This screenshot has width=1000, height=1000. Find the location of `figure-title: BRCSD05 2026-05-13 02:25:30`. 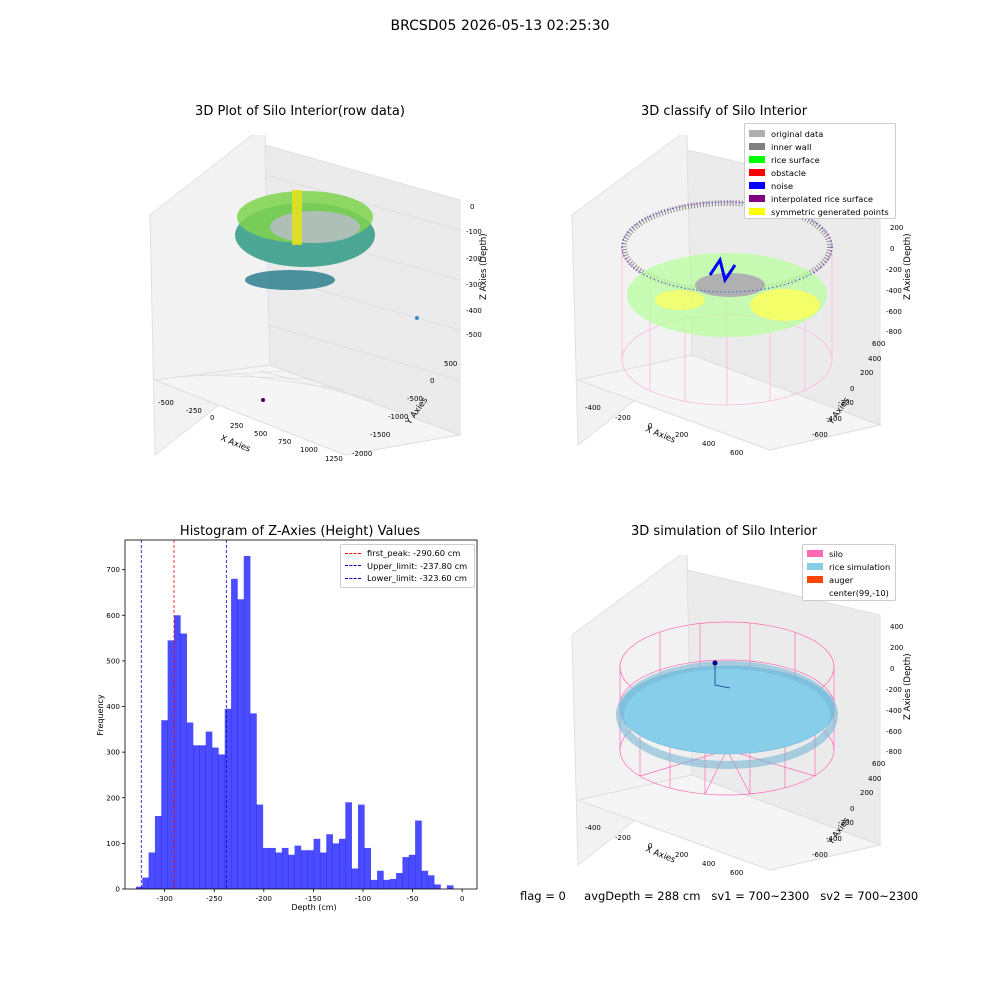

figure-title: BRCSD05 2026-05-13 02:25:30 is located at coordinates (500, 26).